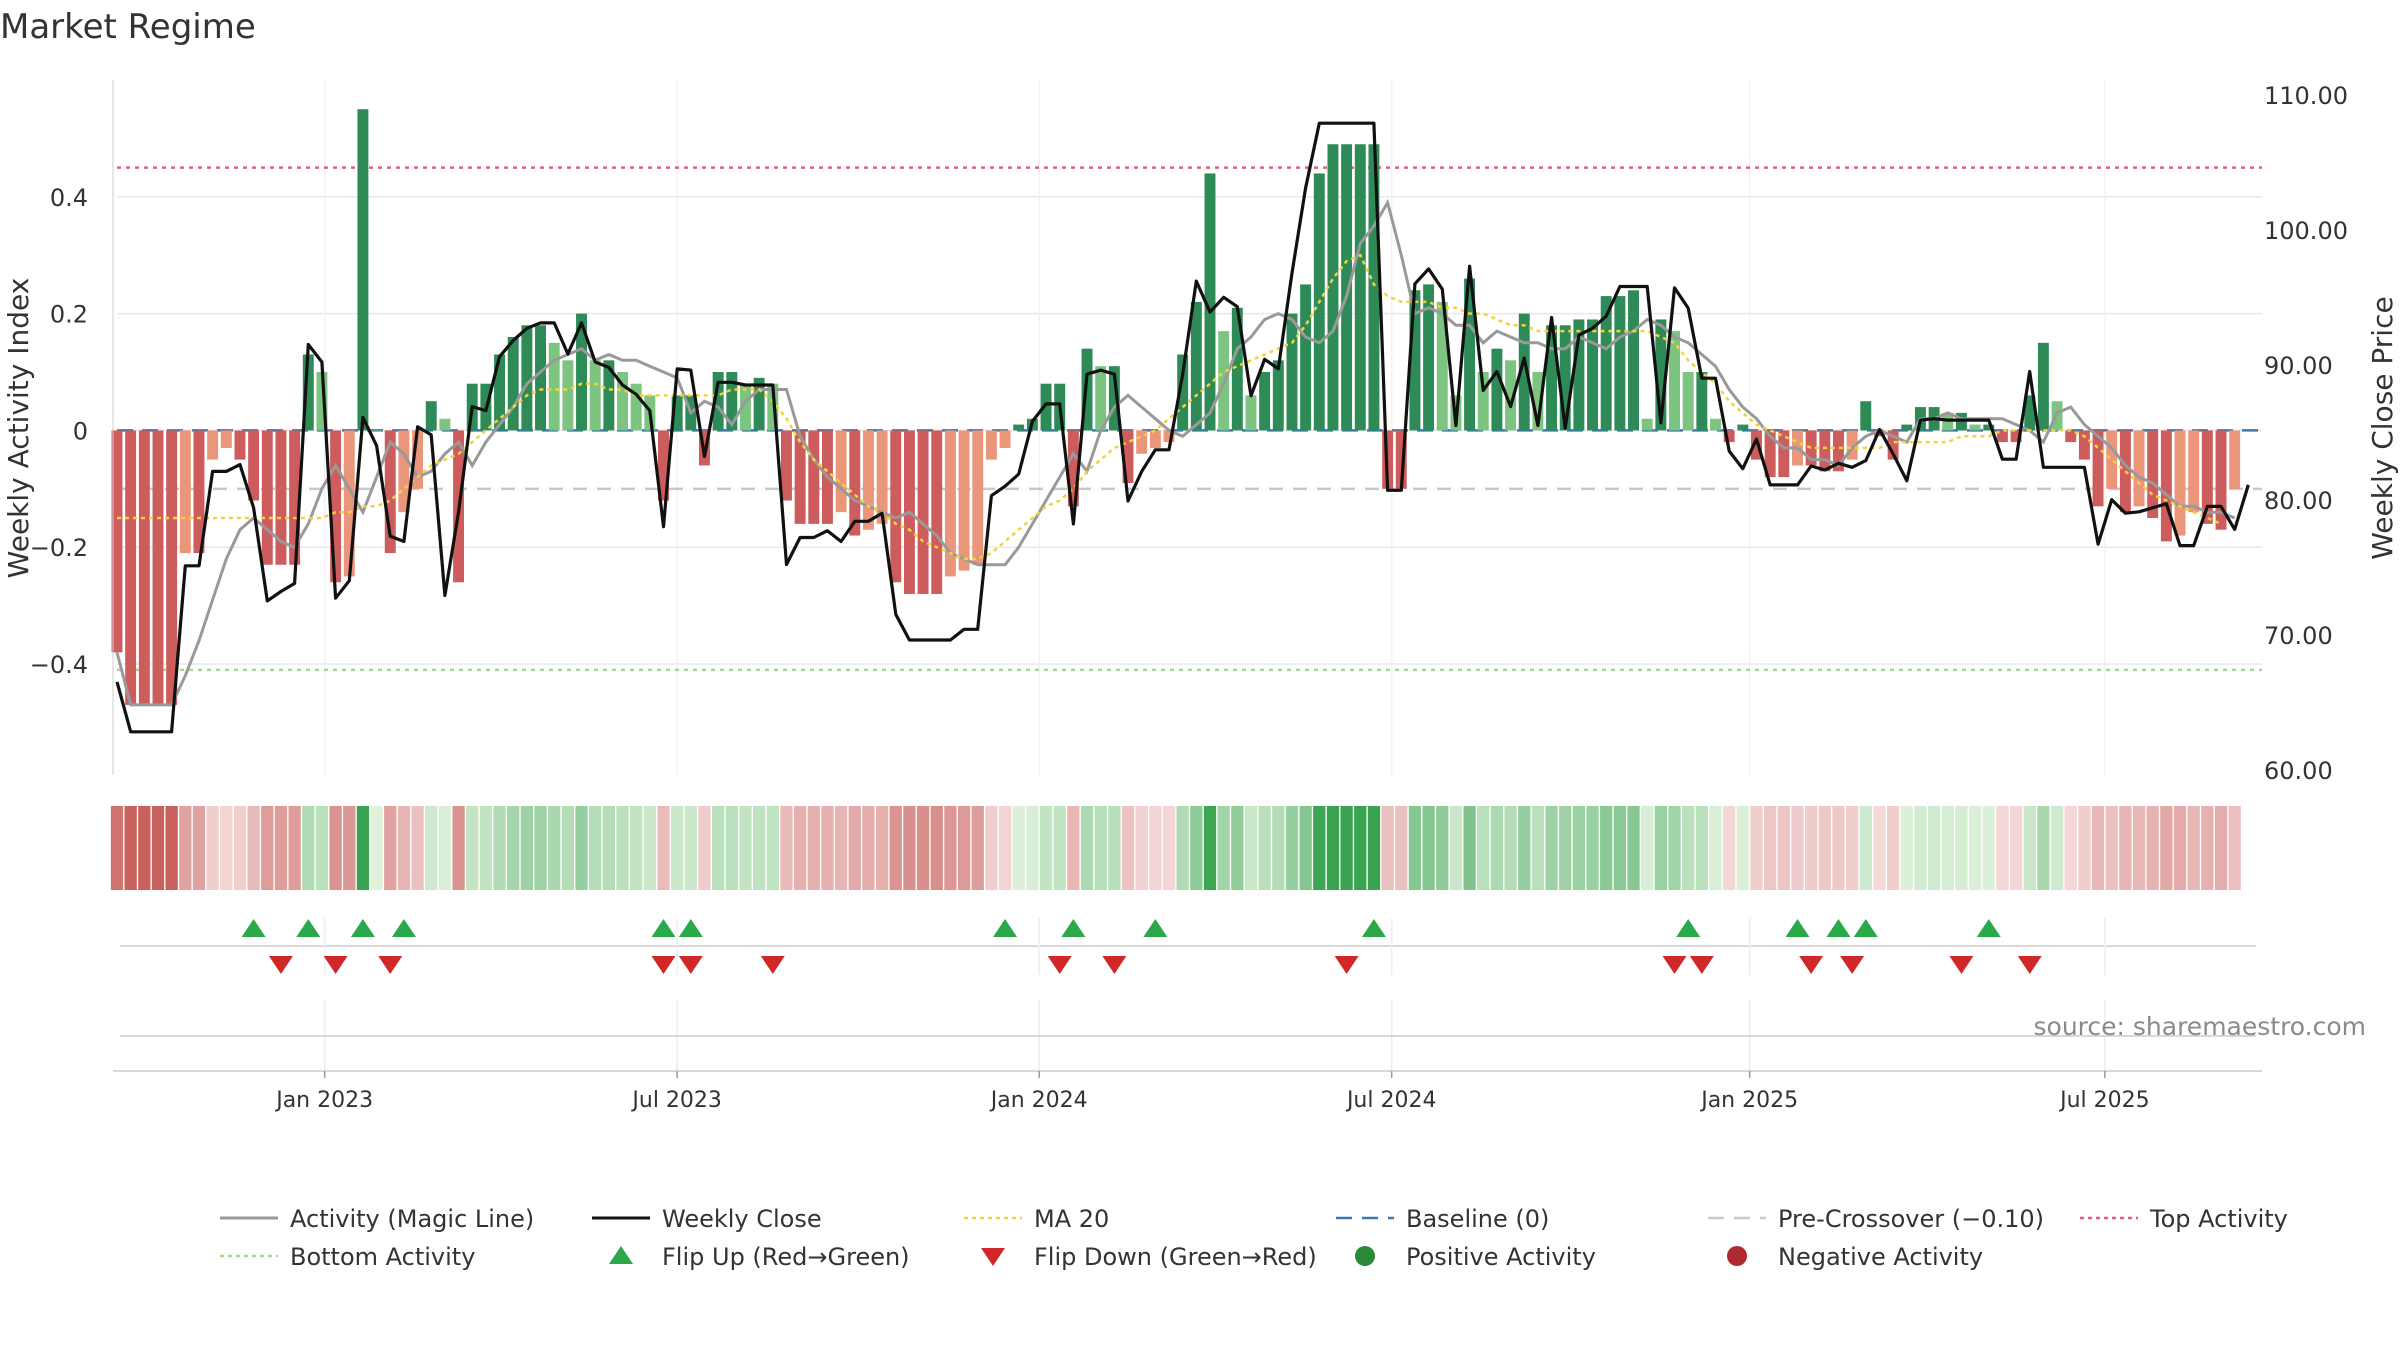 The height and width of the screenshot is (1350, 2400). Describe the element at coordinates (69, 315) in the screenshot. I see `left-tick-label-3: 0.2` at that location.